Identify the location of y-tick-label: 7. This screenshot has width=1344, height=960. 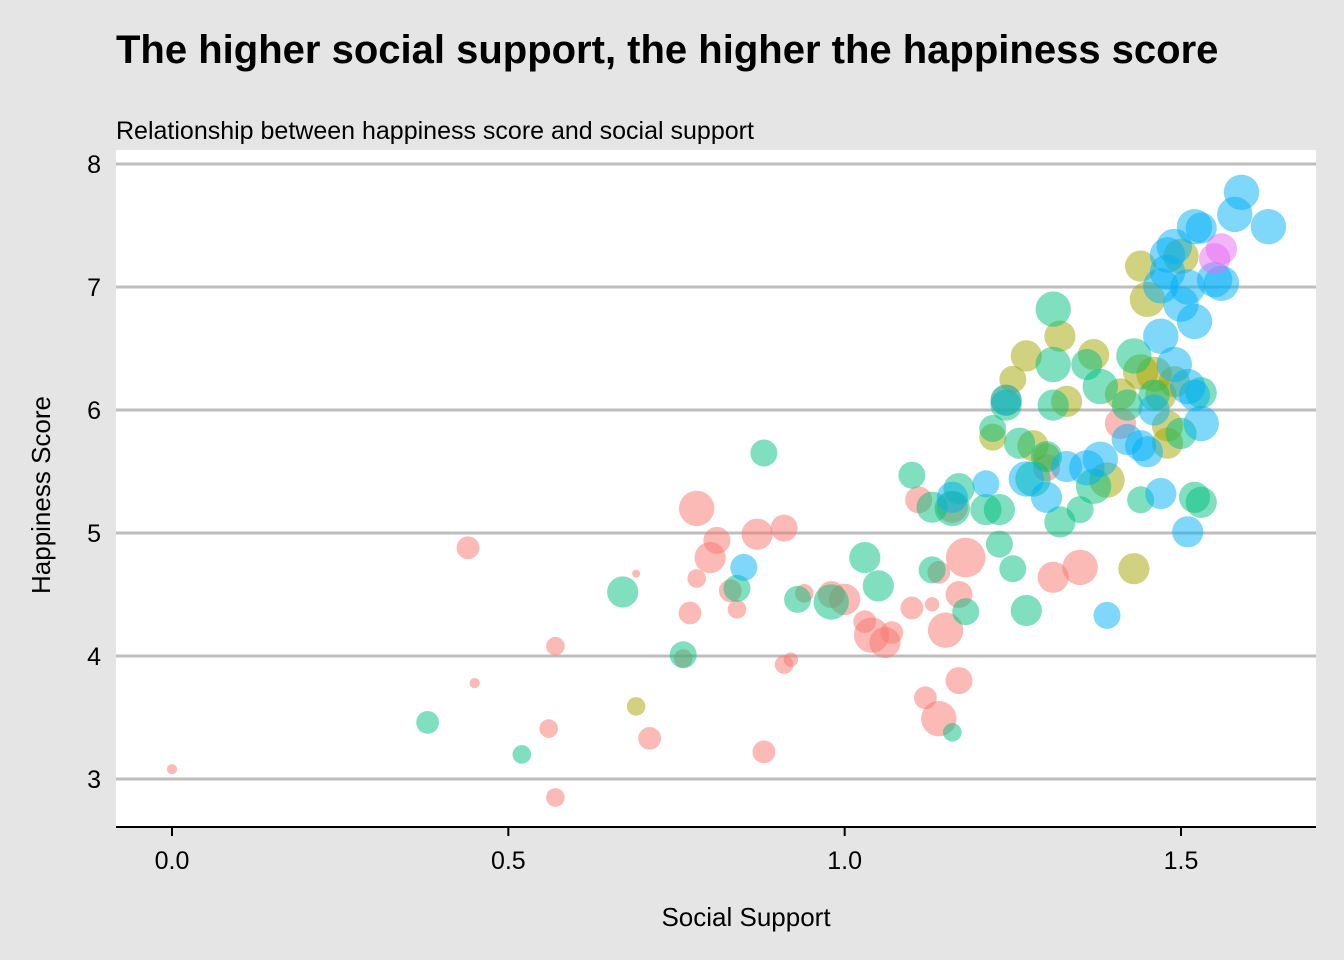
(94, 288).